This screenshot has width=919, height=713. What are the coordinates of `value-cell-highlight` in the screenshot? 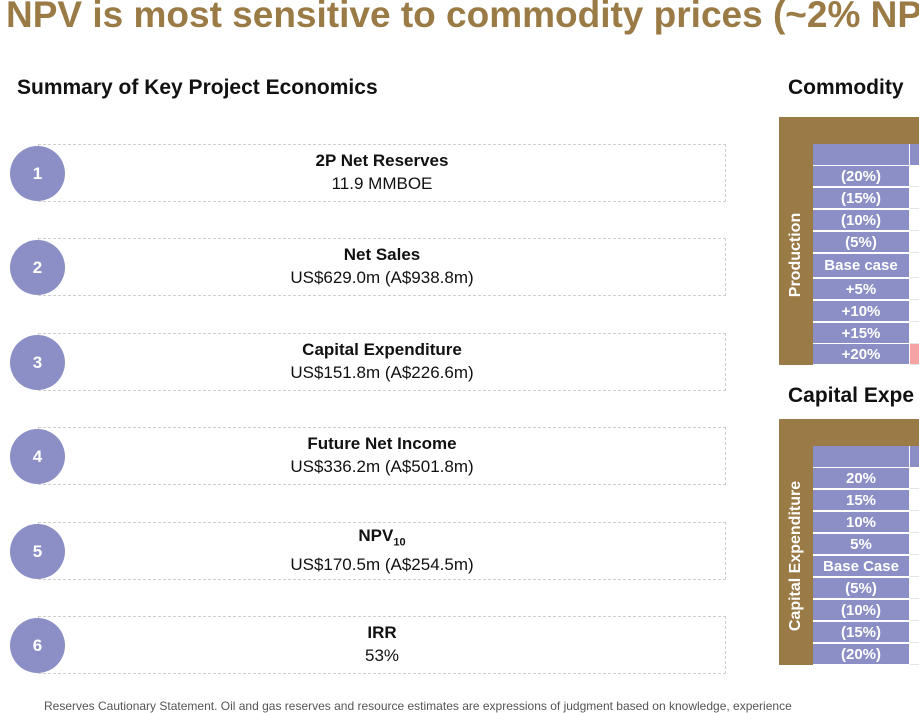 It's located at (914, 354).